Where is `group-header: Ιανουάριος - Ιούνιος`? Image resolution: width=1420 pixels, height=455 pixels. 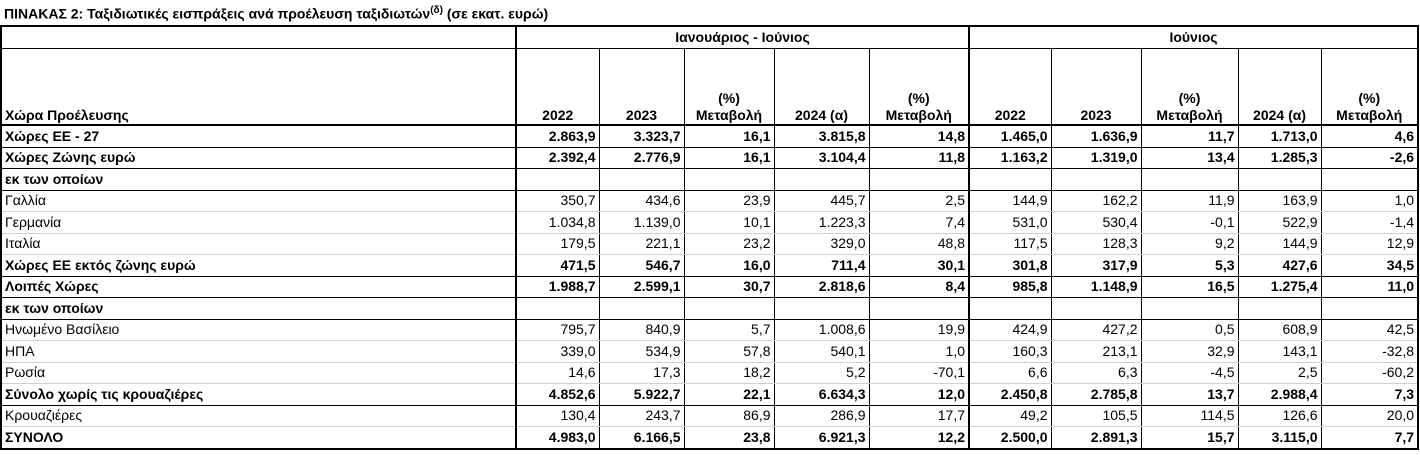 group-header: Ιανουάριος - Ιούνιος is located at coordinates (742, 37).